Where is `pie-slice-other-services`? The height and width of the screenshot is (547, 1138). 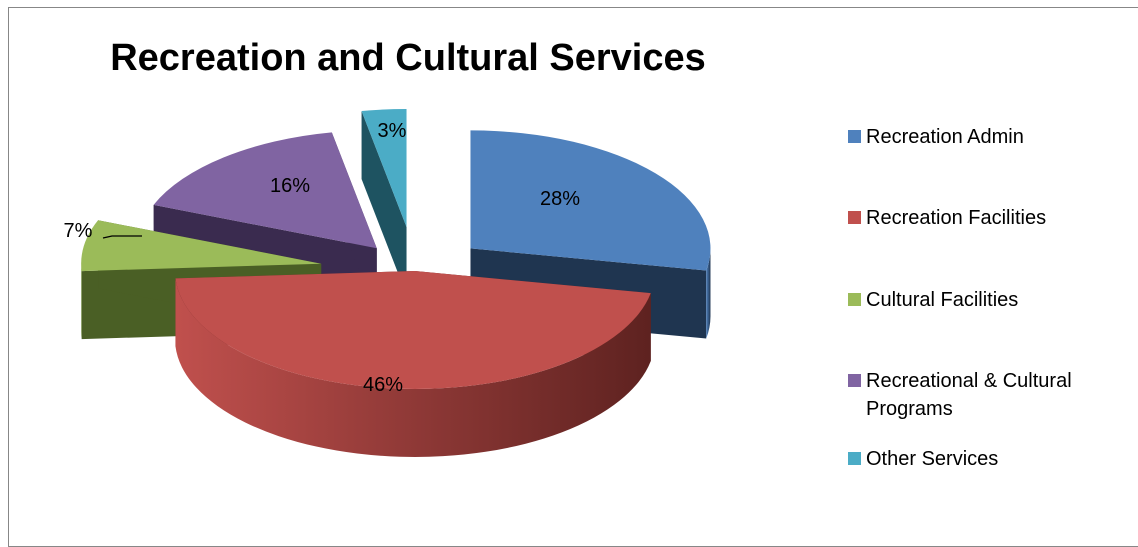
pie-slice-other-services is located at coordinates (384, 201).